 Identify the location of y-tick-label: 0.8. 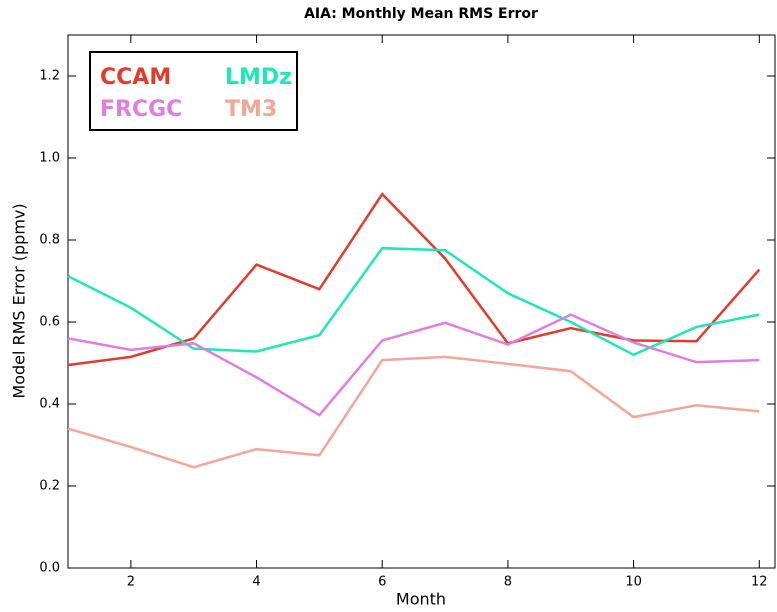
(49, 240).